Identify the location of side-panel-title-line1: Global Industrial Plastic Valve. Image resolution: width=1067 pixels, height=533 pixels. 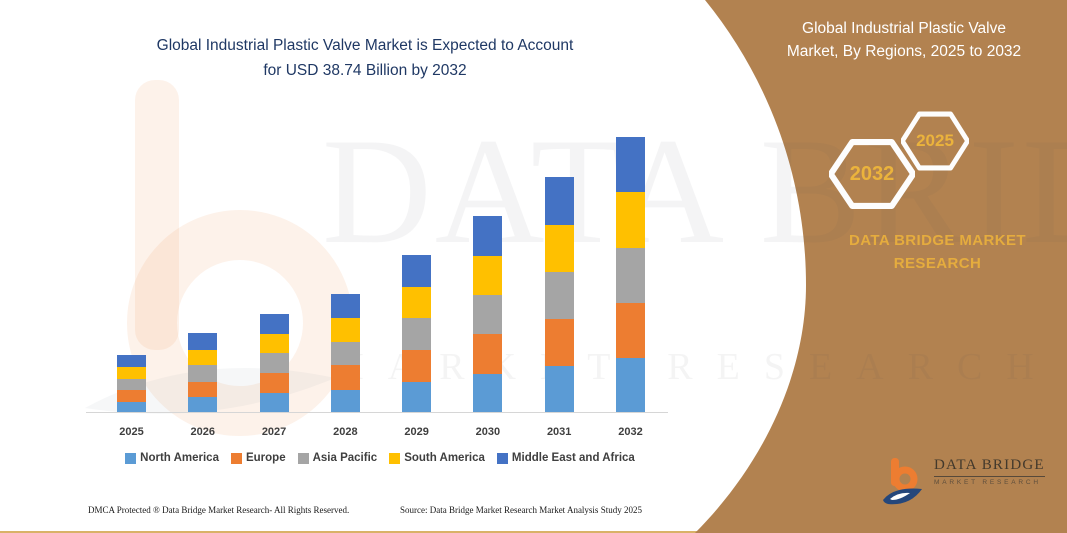
(904, 28).